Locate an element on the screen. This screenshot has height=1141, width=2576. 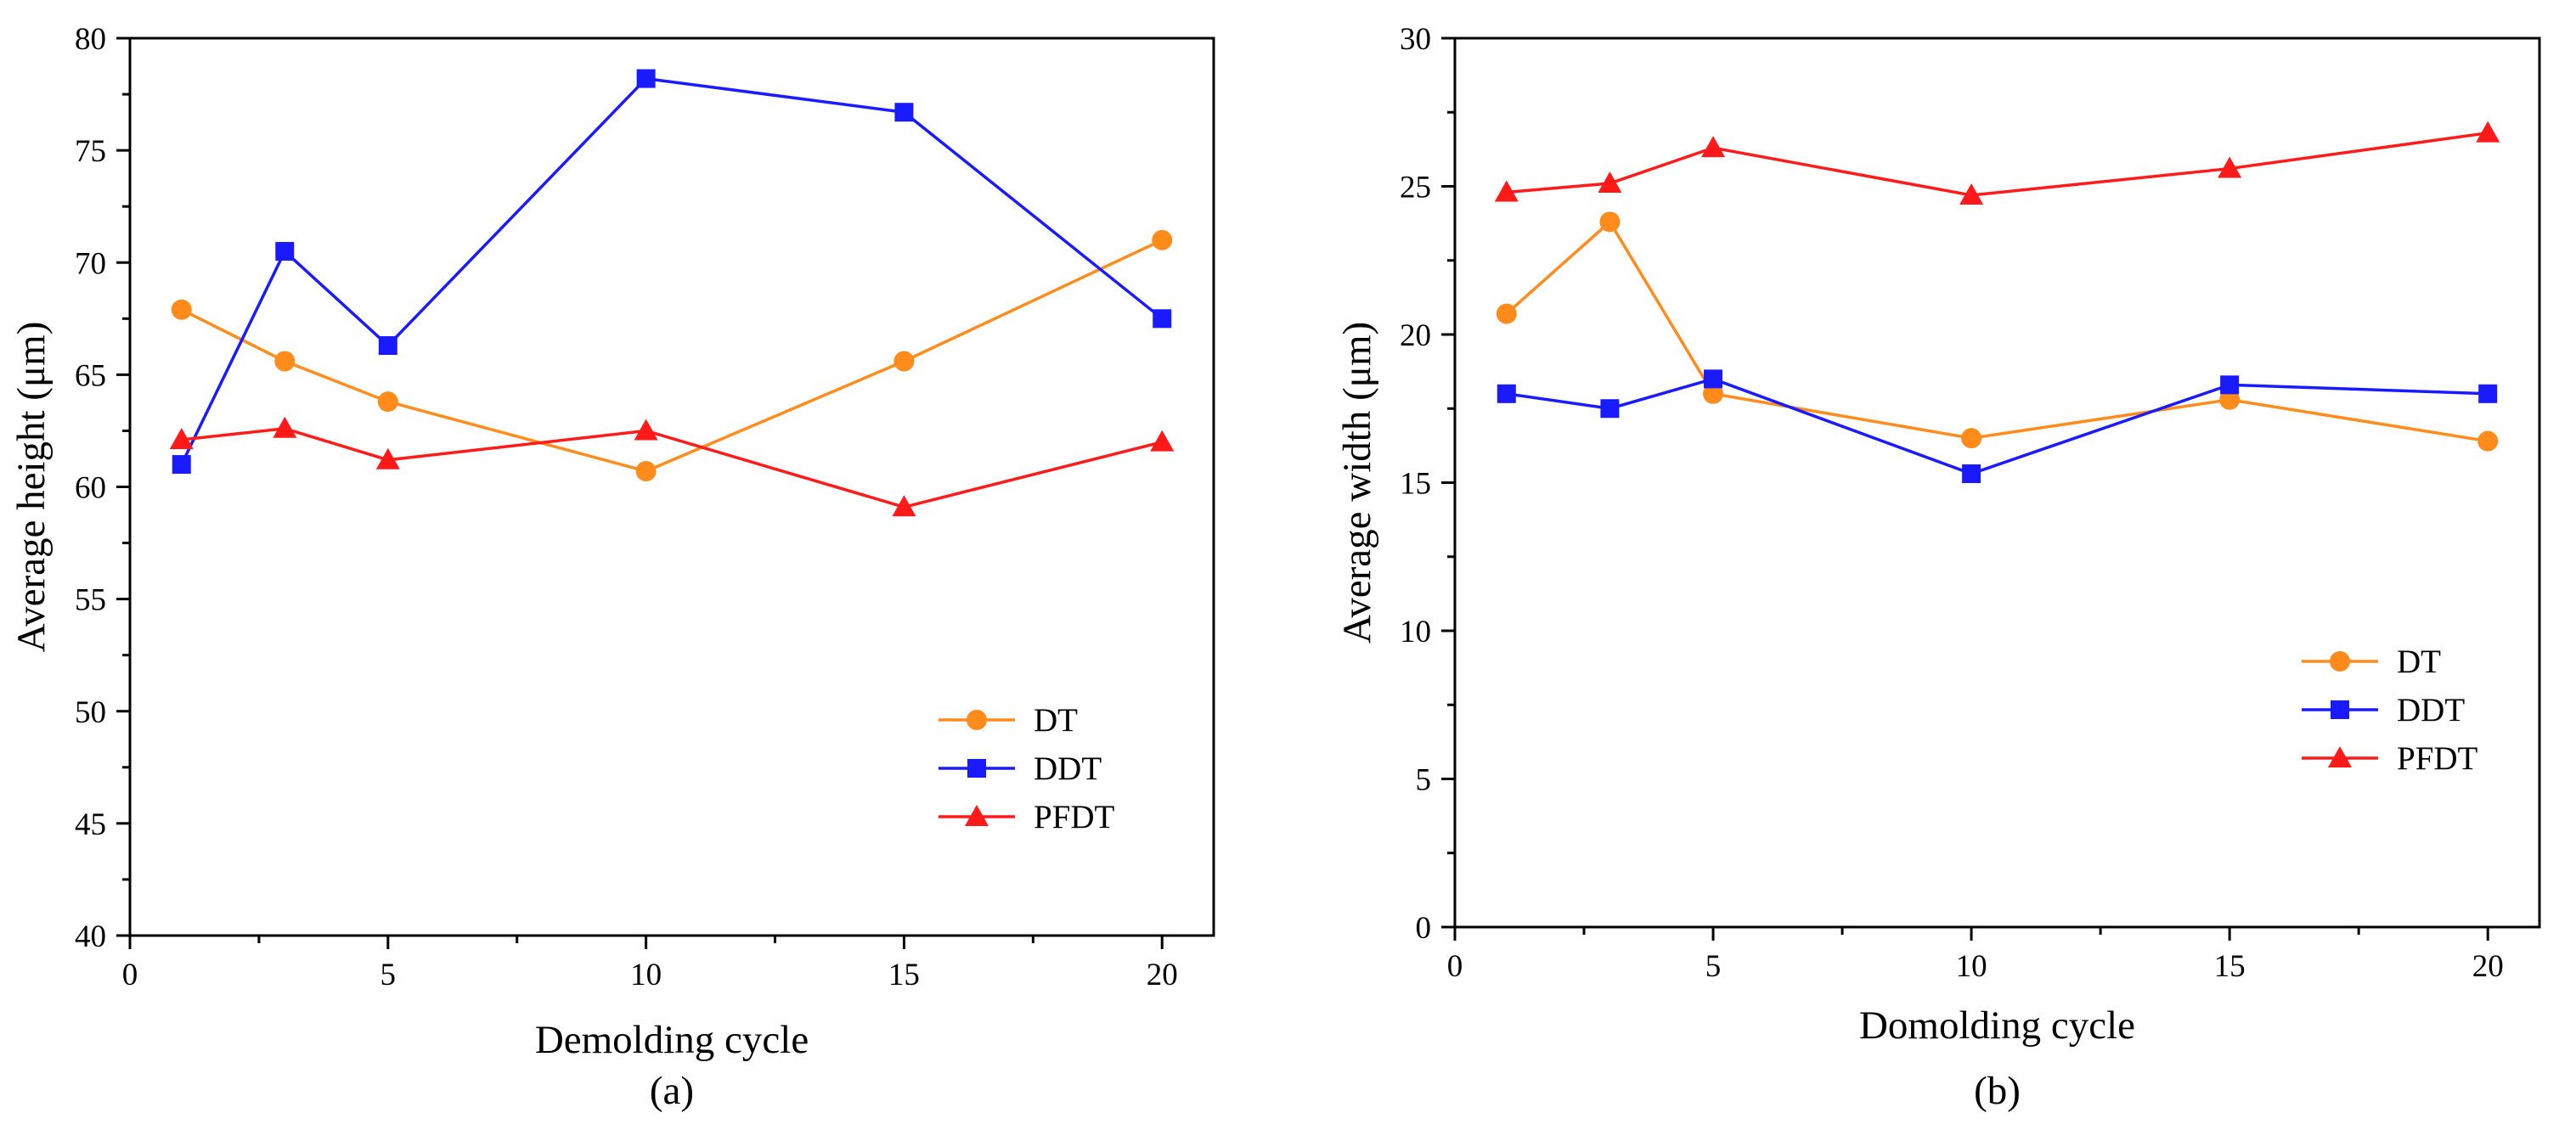
y-tick-label: 0 is located at coordinates (1424, 928).